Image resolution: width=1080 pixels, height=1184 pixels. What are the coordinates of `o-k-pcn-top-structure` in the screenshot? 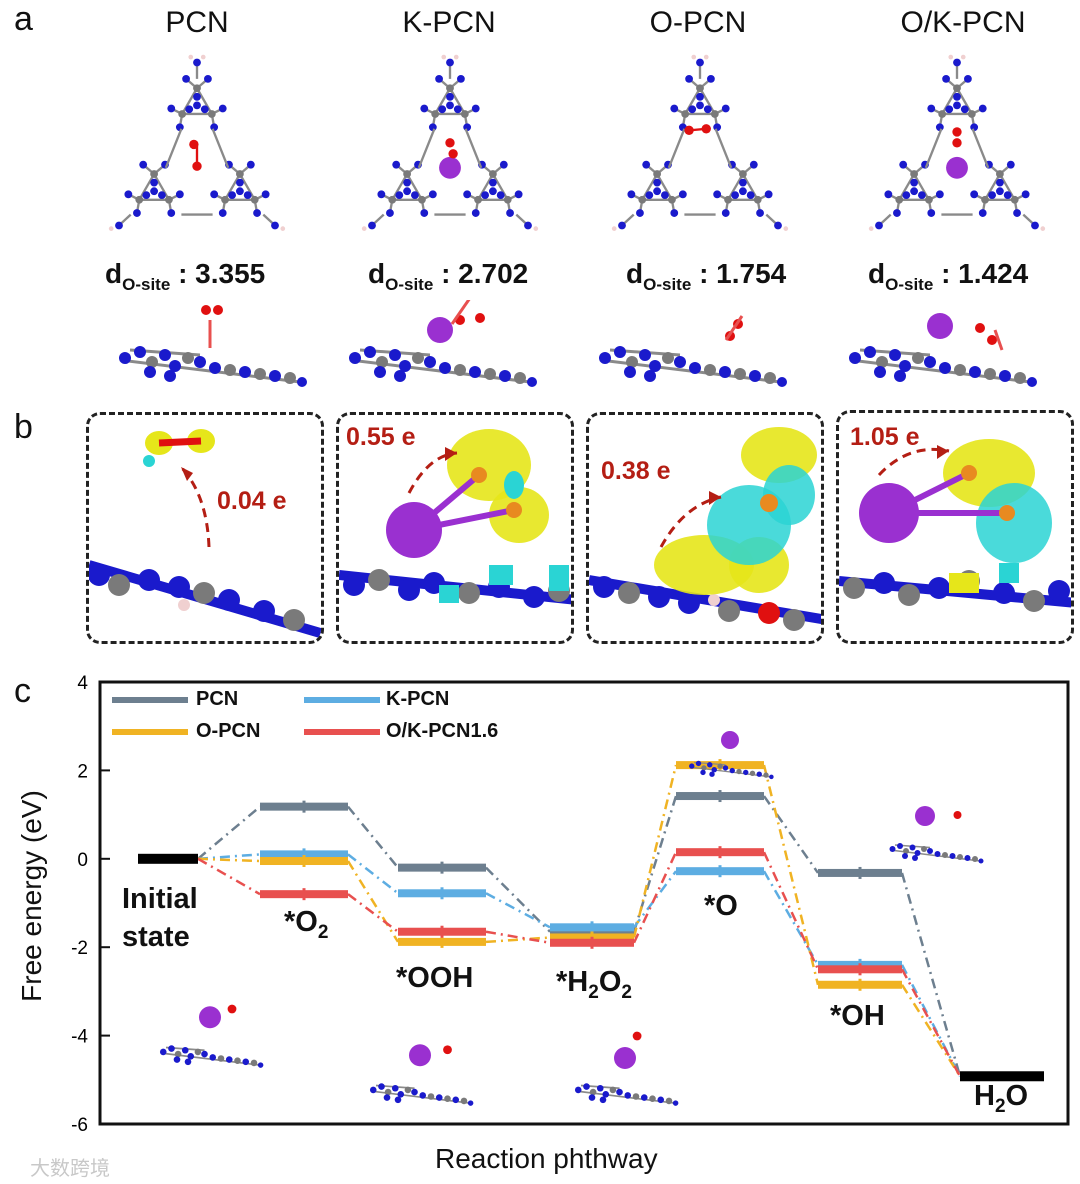 It's located at (957, 143).